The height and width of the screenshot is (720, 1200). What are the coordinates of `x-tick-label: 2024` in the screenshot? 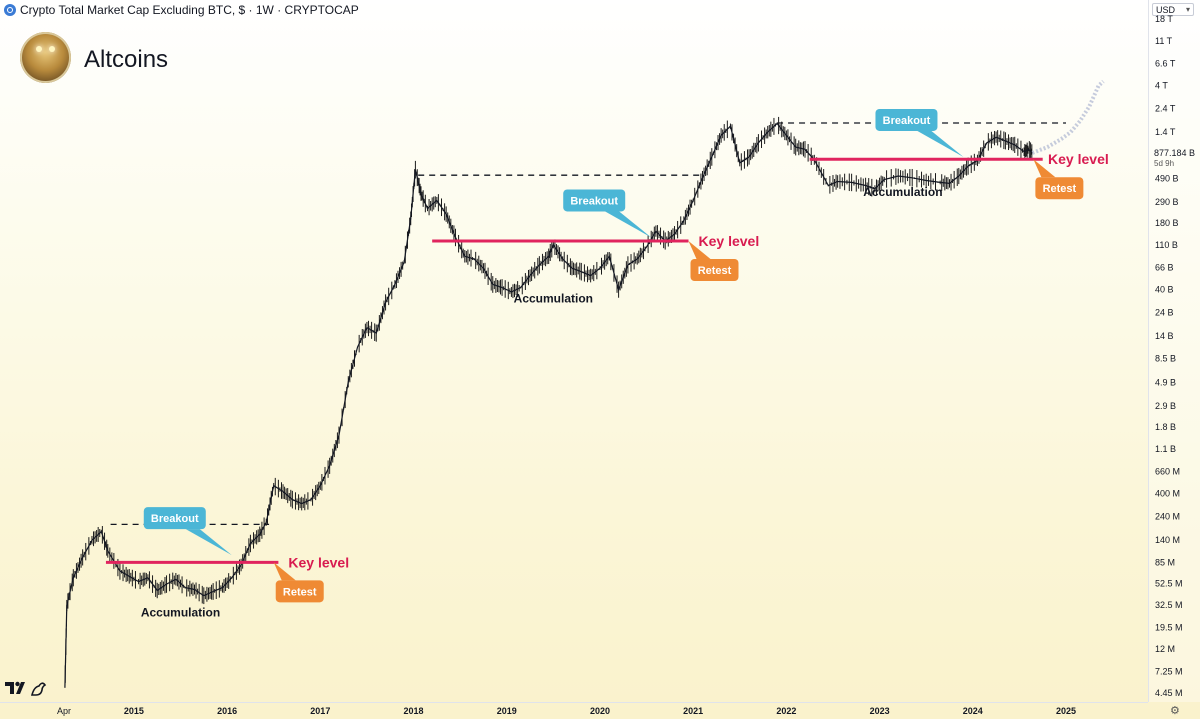 It's located at (973, 711).